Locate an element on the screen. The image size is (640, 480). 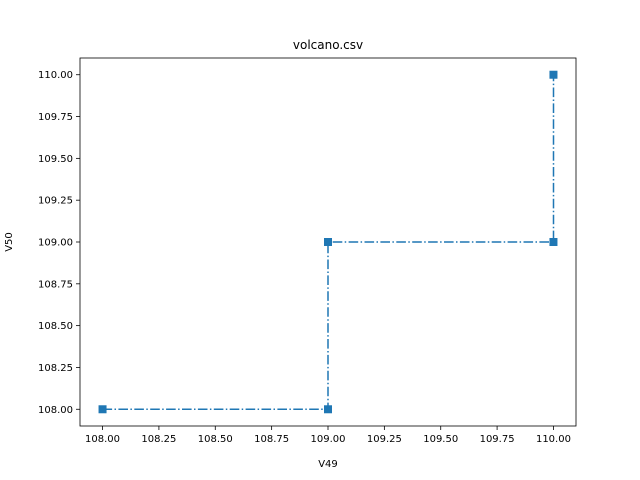
x-tick-label-8: 110.00 is located at coordinates (553, 439).